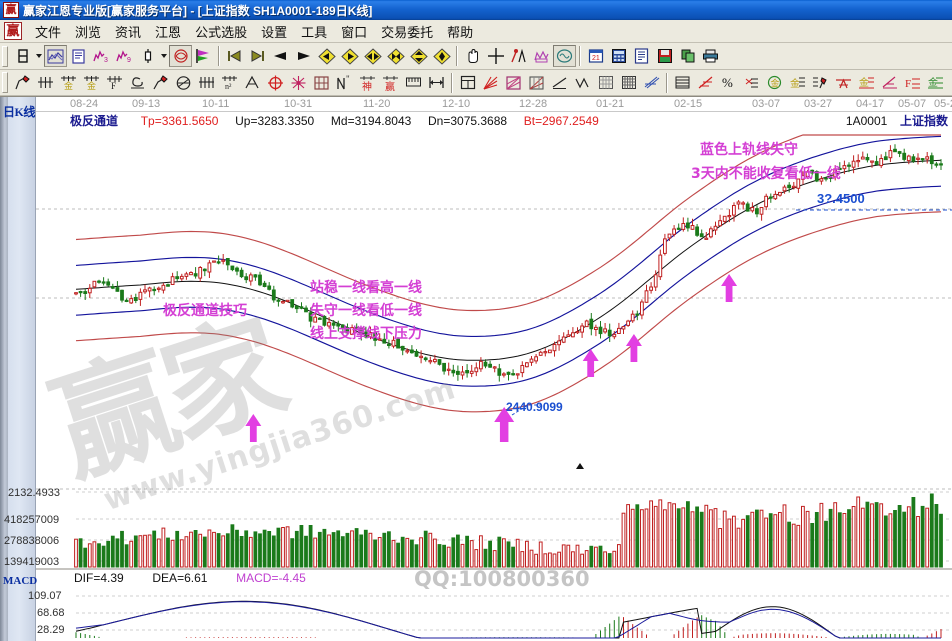  Describe the element at coordinates (39, 56) in the screenshot. I see `period-dropdown-icon` at that location.